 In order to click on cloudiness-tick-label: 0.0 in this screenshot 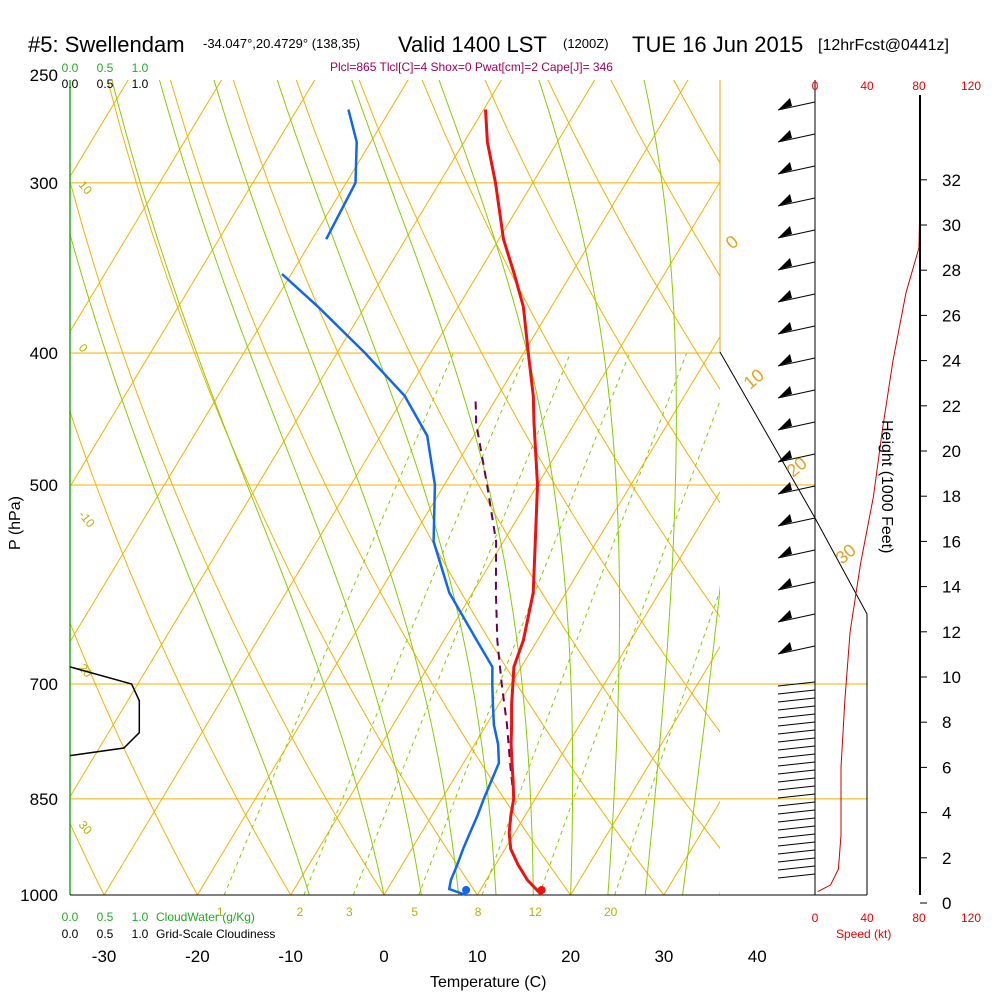, I will do `click(70, 934)`.